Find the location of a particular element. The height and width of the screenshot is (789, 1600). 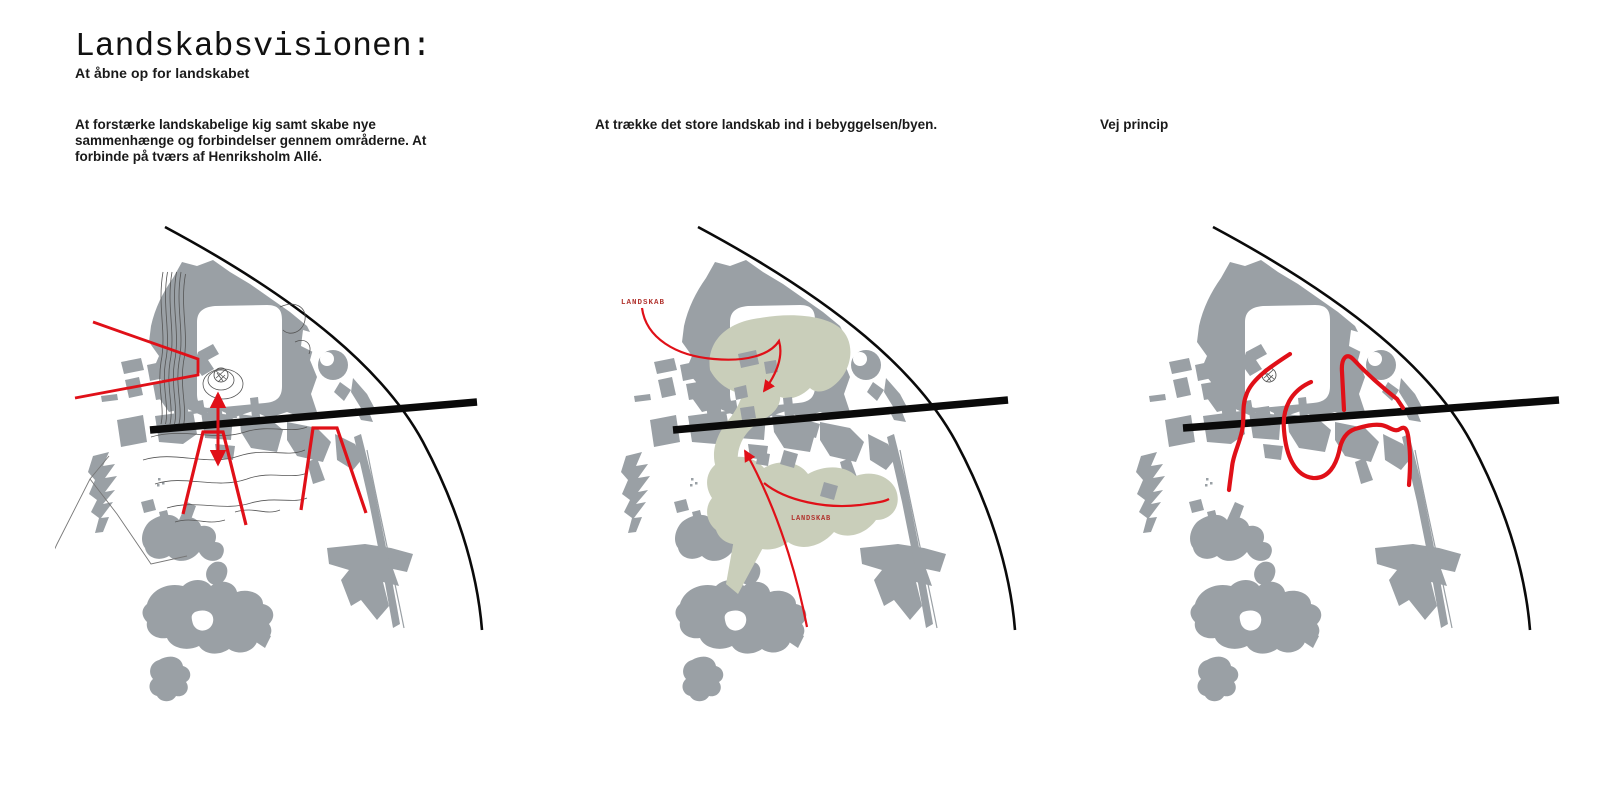

road-annotations is located at coordinates (1319, 422).